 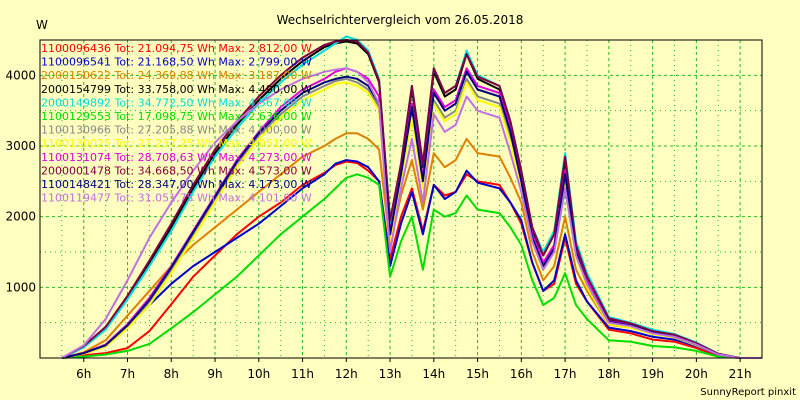 What do you see at coordinates (346, 374) in the screenshot?
I see `x-tick-label: 12h` at bounding box center [346, 374].